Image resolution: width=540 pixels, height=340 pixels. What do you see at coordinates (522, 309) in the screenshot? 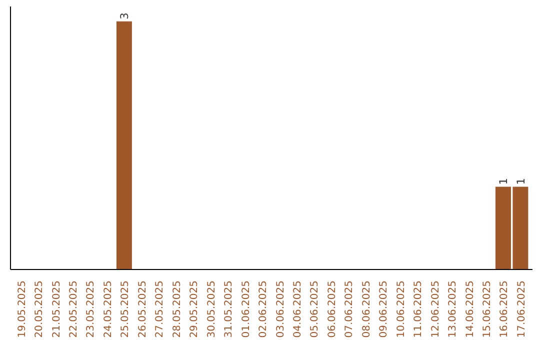
I see `x-tick-label: 17.06.2025` at bounding box center [522, 309].